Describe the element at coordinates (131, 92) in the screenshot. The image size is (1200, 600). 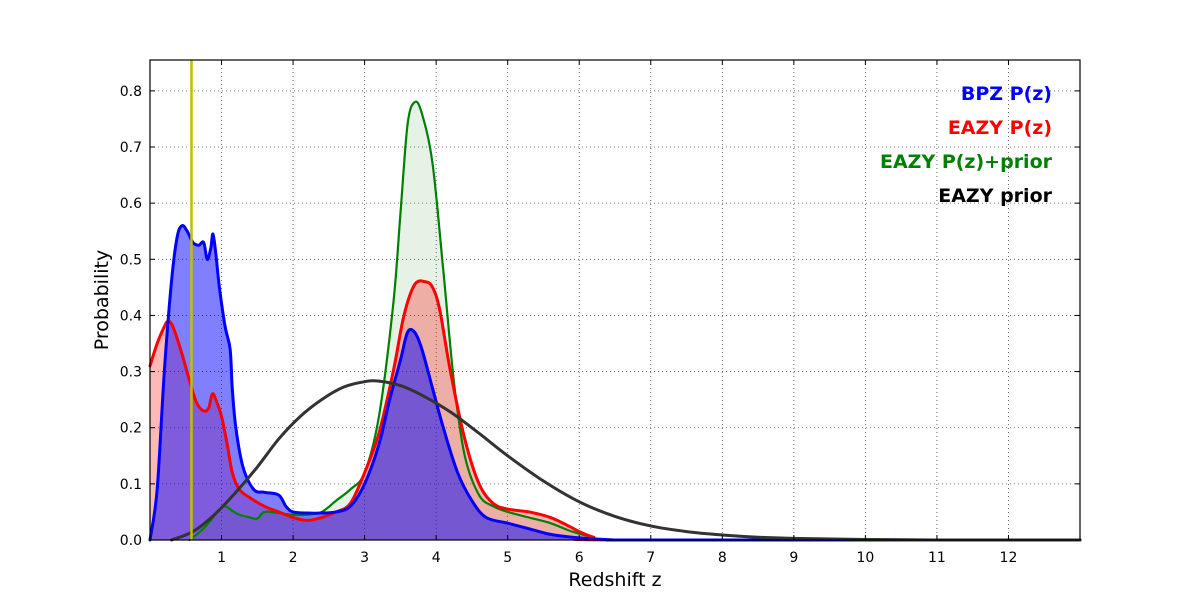
I see `y-tick-label: 0.8` at that location.